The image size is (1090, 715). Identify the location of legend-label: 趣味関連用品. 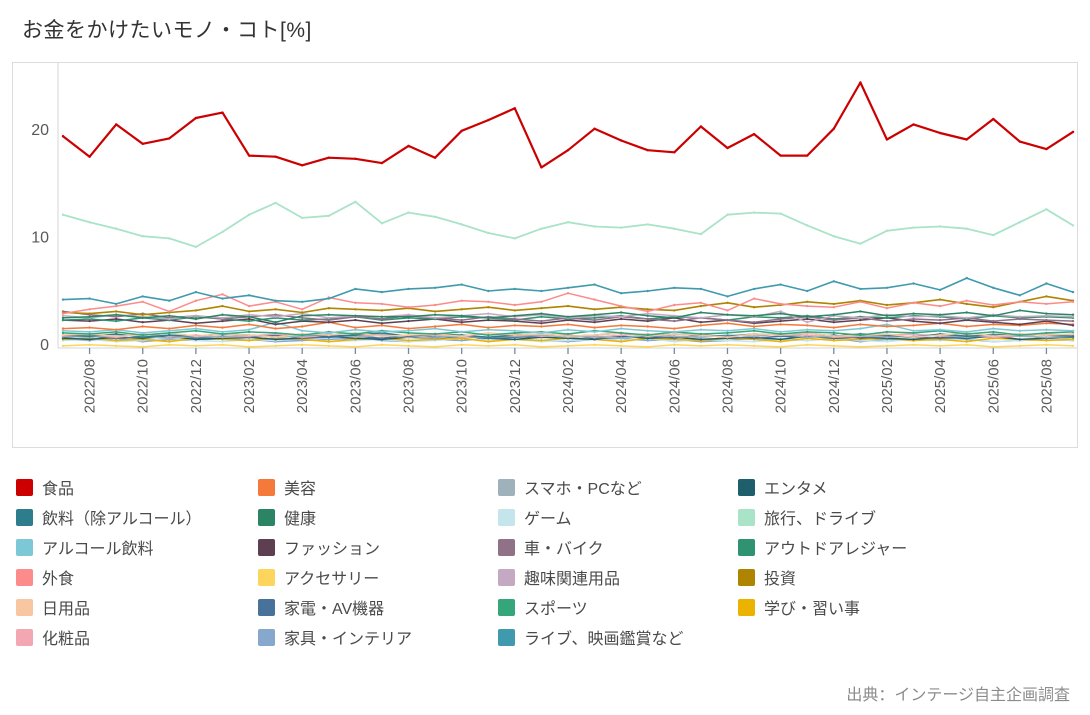
(572, 579).